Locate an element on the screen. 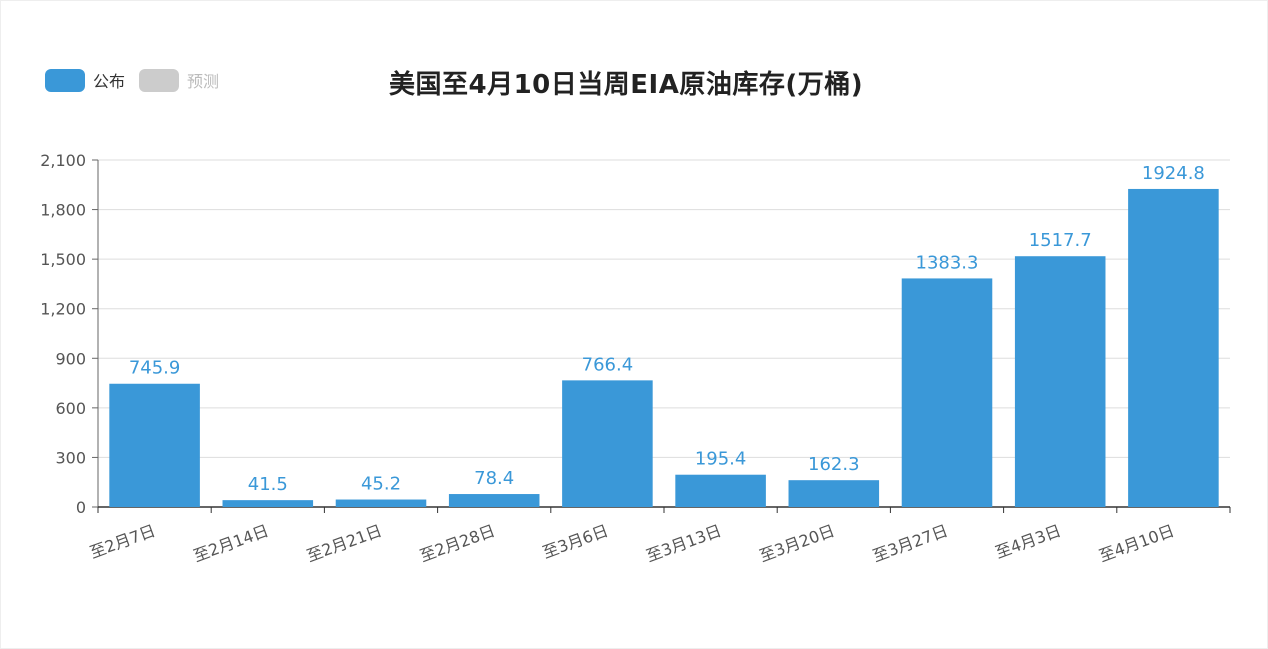 The height and width of the screenshot is (649, 1268). x-tick-label: 至3月27日 is located at coordinates (910, 543).